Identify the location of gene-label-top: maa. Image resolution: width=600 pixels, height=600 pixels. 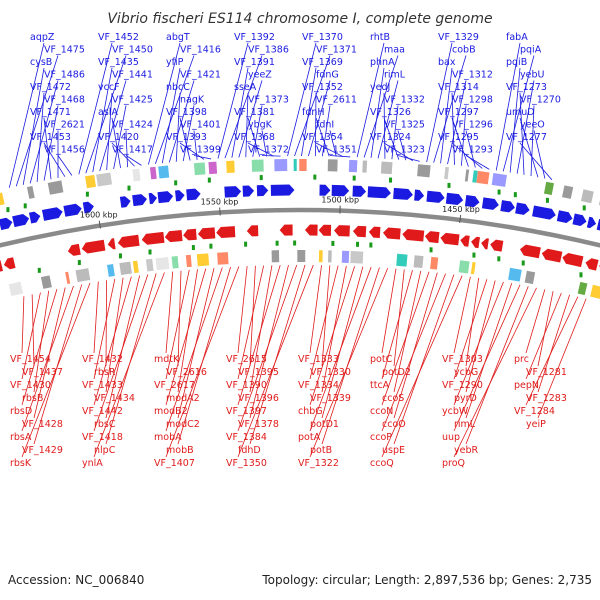
(394, 50).